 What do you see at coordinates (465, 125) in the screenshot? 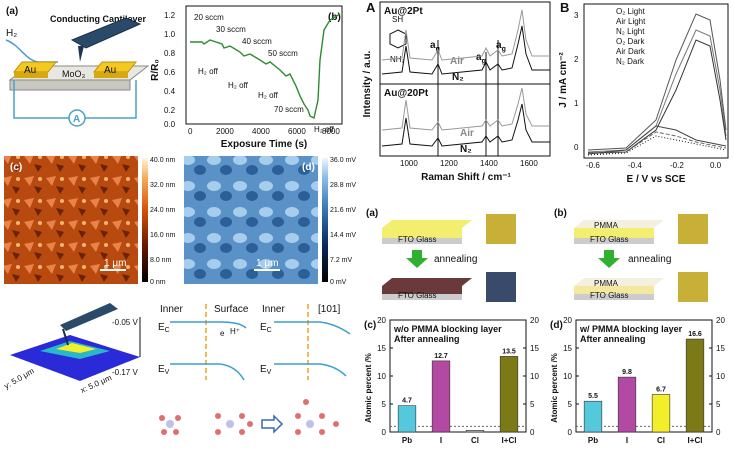
I see `raman-n2-bot` at bounding box center [465, 125].